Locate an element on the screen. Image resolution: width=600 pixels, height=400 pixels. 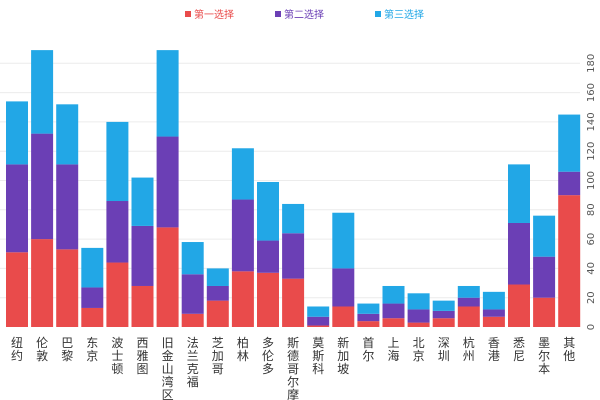
x-tick-label: 波士顿 is located at coordinates (117, 356).